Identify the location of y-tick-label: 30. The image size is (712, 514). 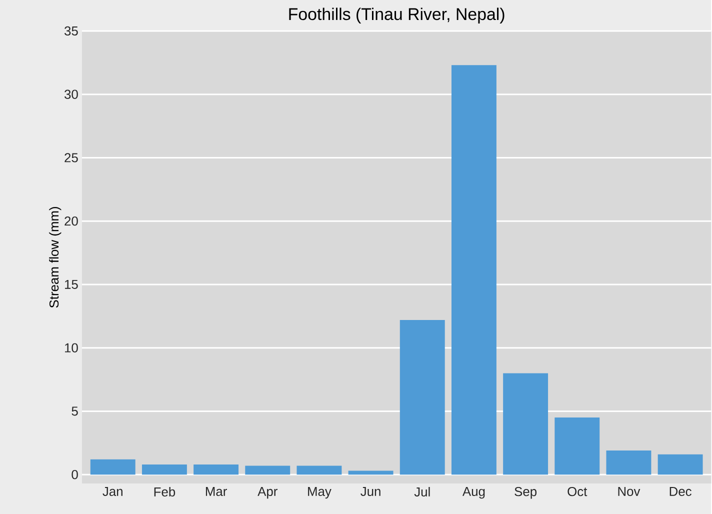
(71, 94).